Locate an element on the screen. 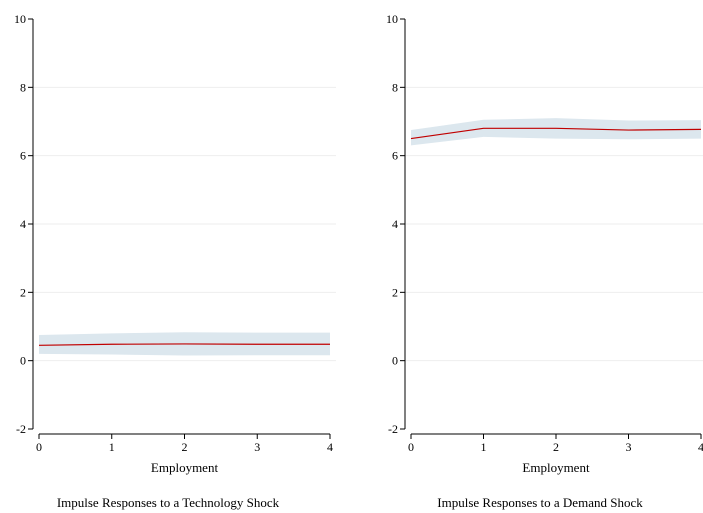 The image size is (703, 513). chart-caption: Impulse Responses to a Technology Shock is located at coordinates (168, 502).